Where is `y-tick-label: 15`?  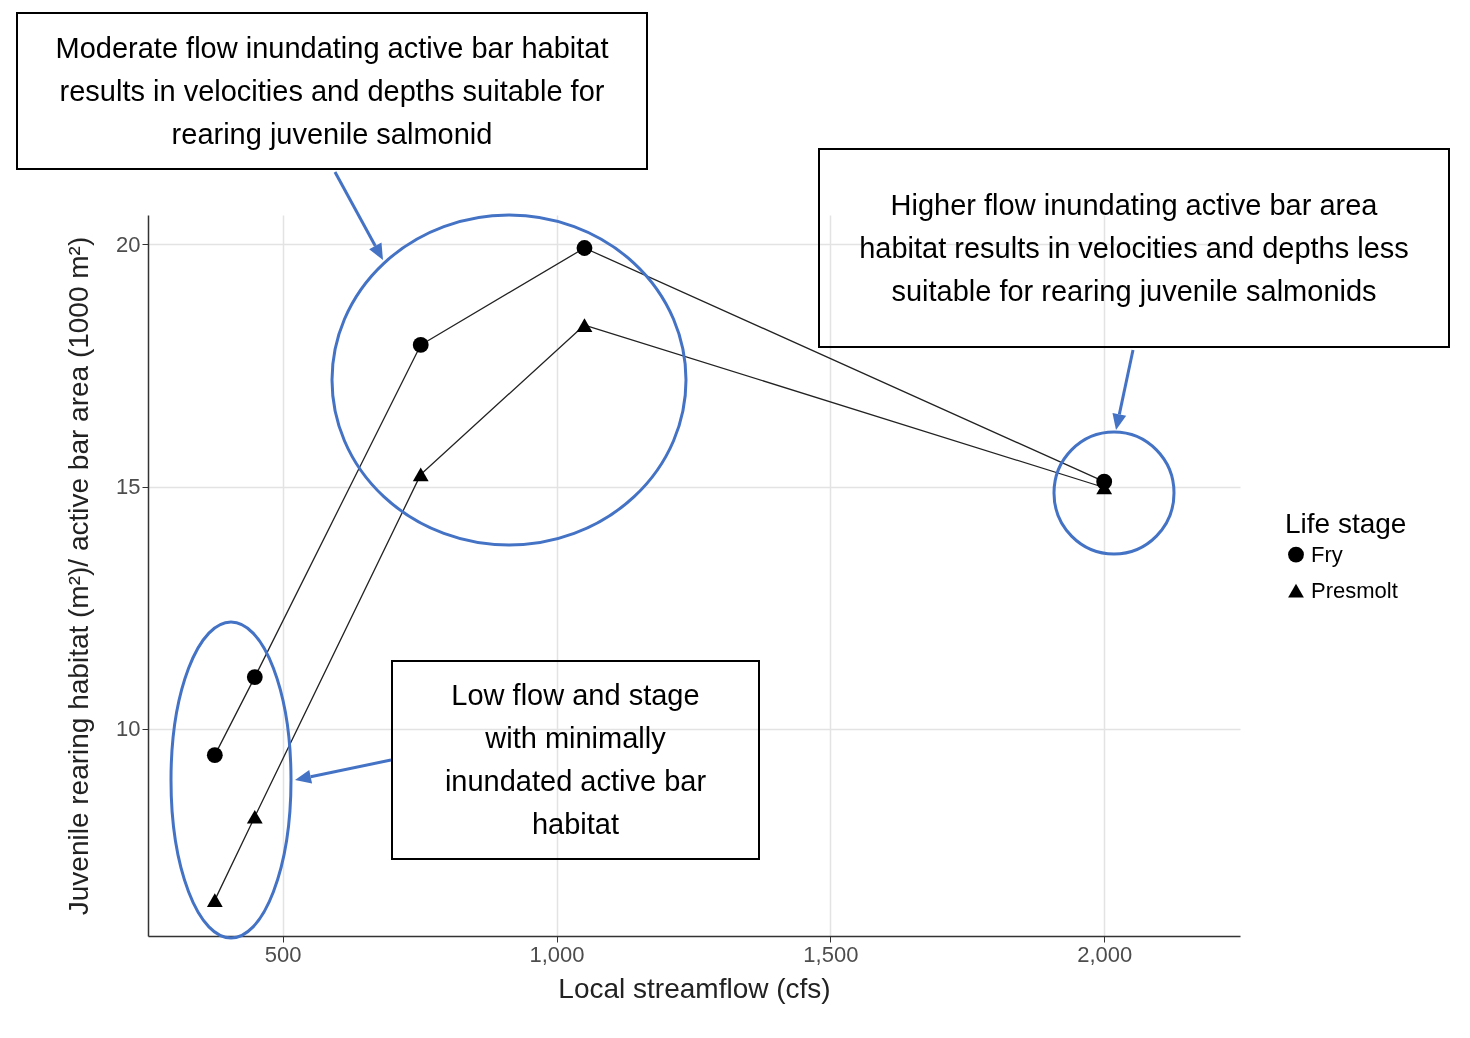 y-tick-label: 15 is located at coordinates (128, 487).